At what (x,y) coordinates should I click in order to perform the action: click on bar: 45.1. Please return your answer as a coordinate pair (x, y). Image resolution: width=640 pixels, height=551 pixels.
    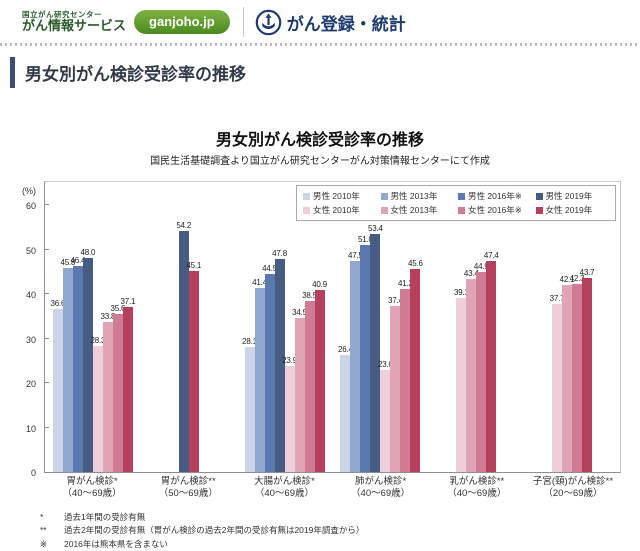
    Looking at the image, I should click on (193, 366).